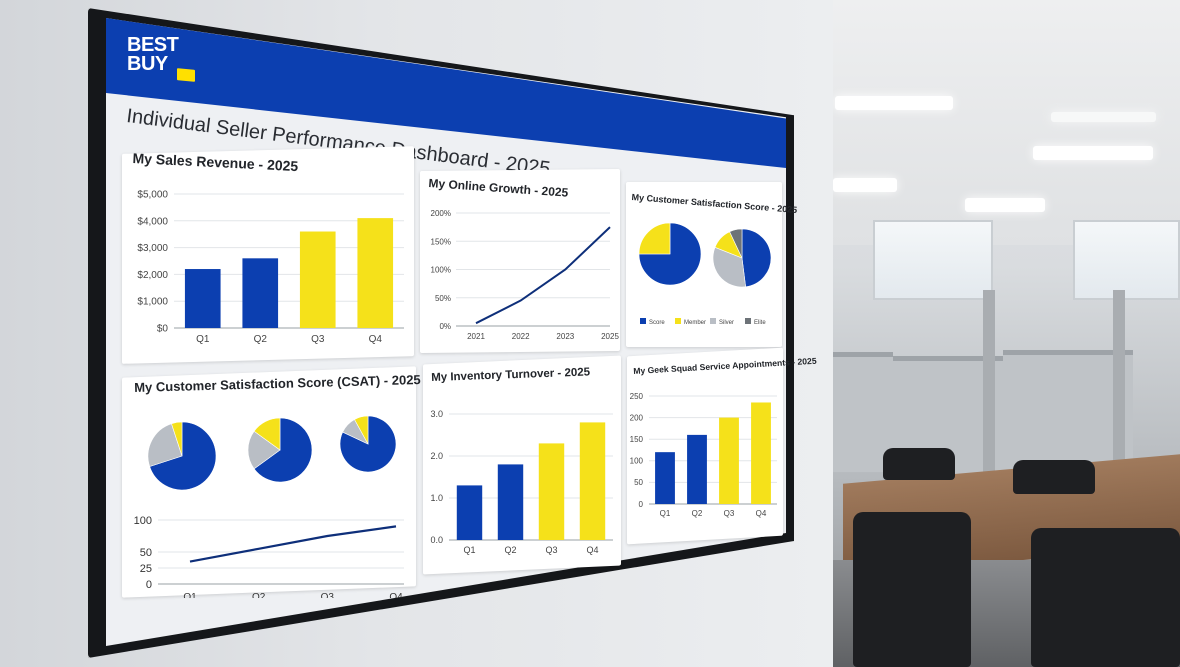 The width and height of the screenshot is (1180, 667). I want to click on y-tick-label: 100%, so click(441, 270).